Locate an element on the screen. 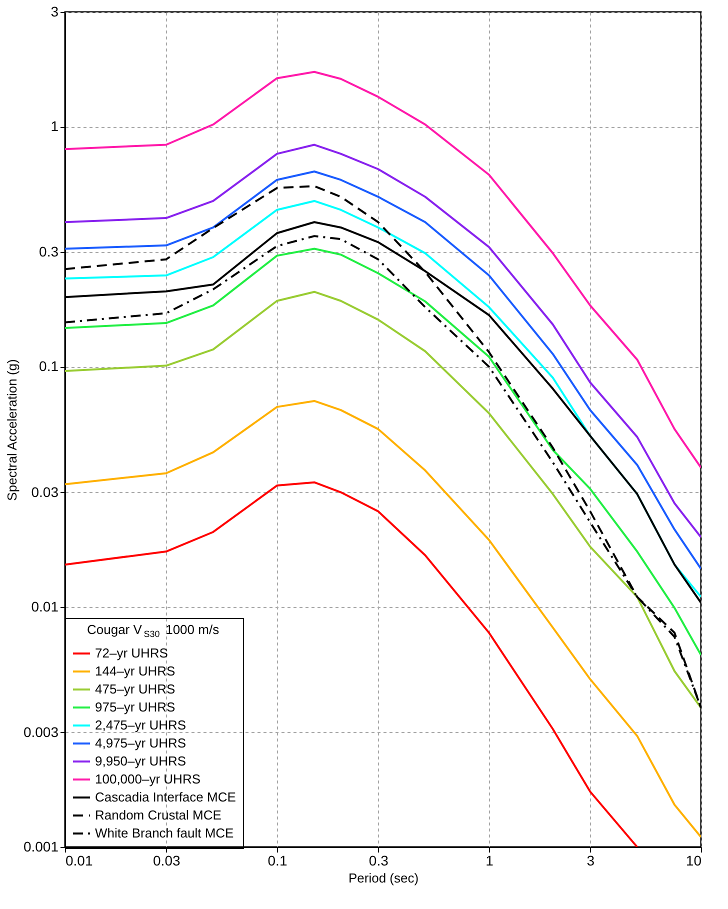 This screenshot has height=909, width=728. x-axis-title: Period (sec) is located at coordinates (383, 878).